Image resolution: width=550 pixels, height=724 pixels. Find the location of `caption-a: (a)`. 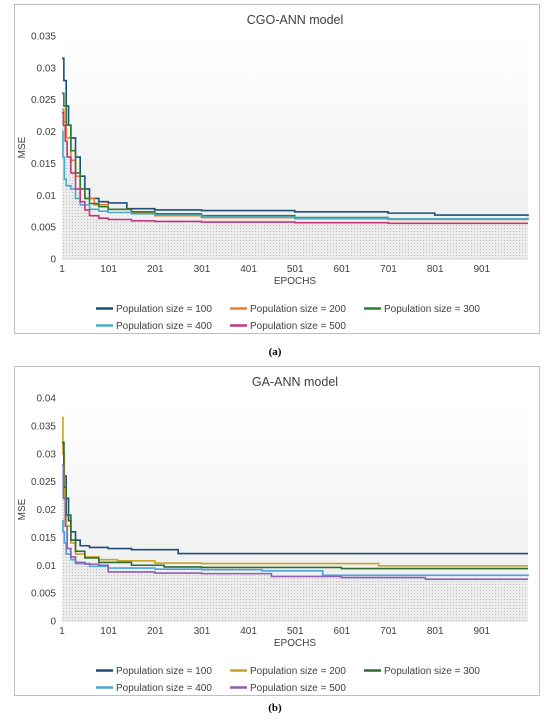

caption-a: (a) is located at coordinates (275, 352).